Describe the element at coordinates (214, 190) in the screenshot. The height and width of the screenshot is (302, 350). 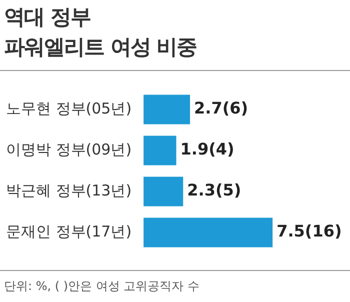
I see `data-label: 2.3(5)` at that location.